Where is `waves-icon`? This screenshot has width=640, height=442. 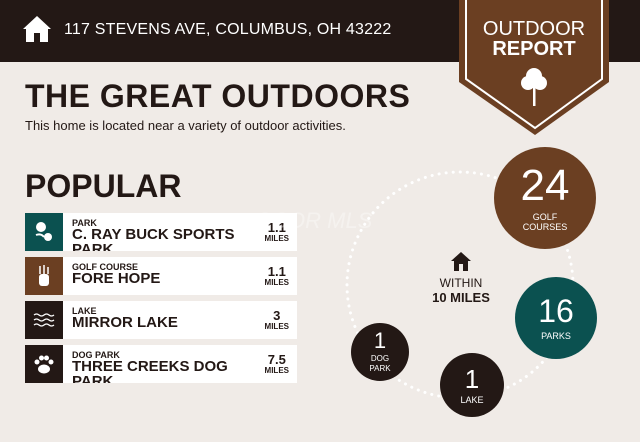
waves-icon is located at coordinates (44, 320).